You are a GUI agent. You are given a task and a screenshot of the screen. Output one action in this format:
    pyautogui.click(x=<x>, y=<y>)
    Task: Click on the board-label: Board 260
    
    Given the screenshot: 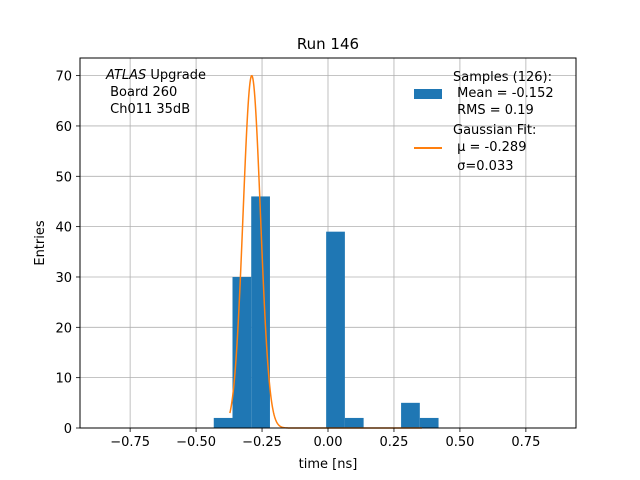 What is the action you would take?
    pyautogui.click(x=141, y=92)
    